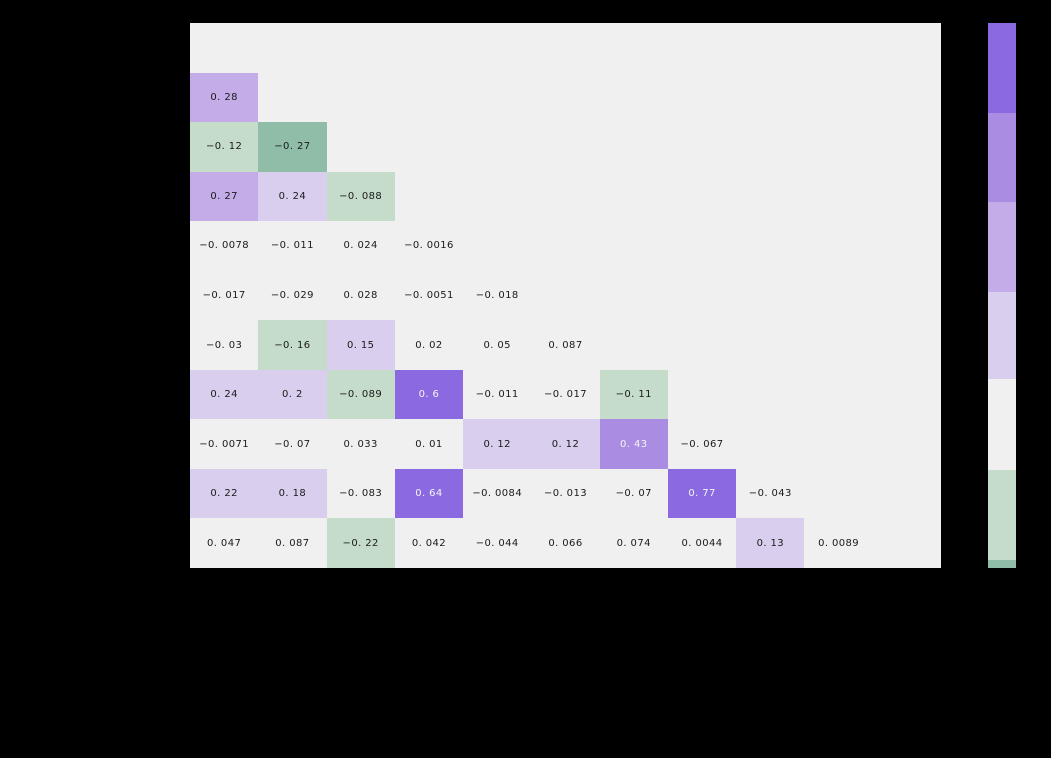 The height and width of the screenshot is (758, 1051). What do you see at coordinates (702, 444) in the screenshot?
I see `heatmap-cell-r8-c7: −0. 067` at bounding box center [702, 444].